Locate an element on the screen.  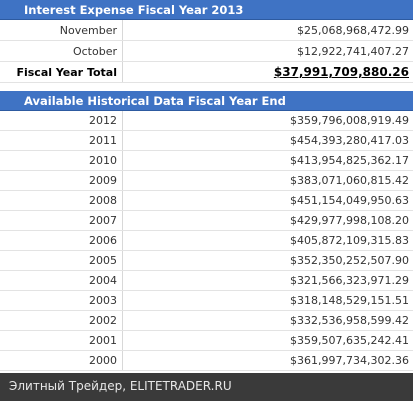
row-value: $361,997,734,302.36 is located at coordinates (349, 360).